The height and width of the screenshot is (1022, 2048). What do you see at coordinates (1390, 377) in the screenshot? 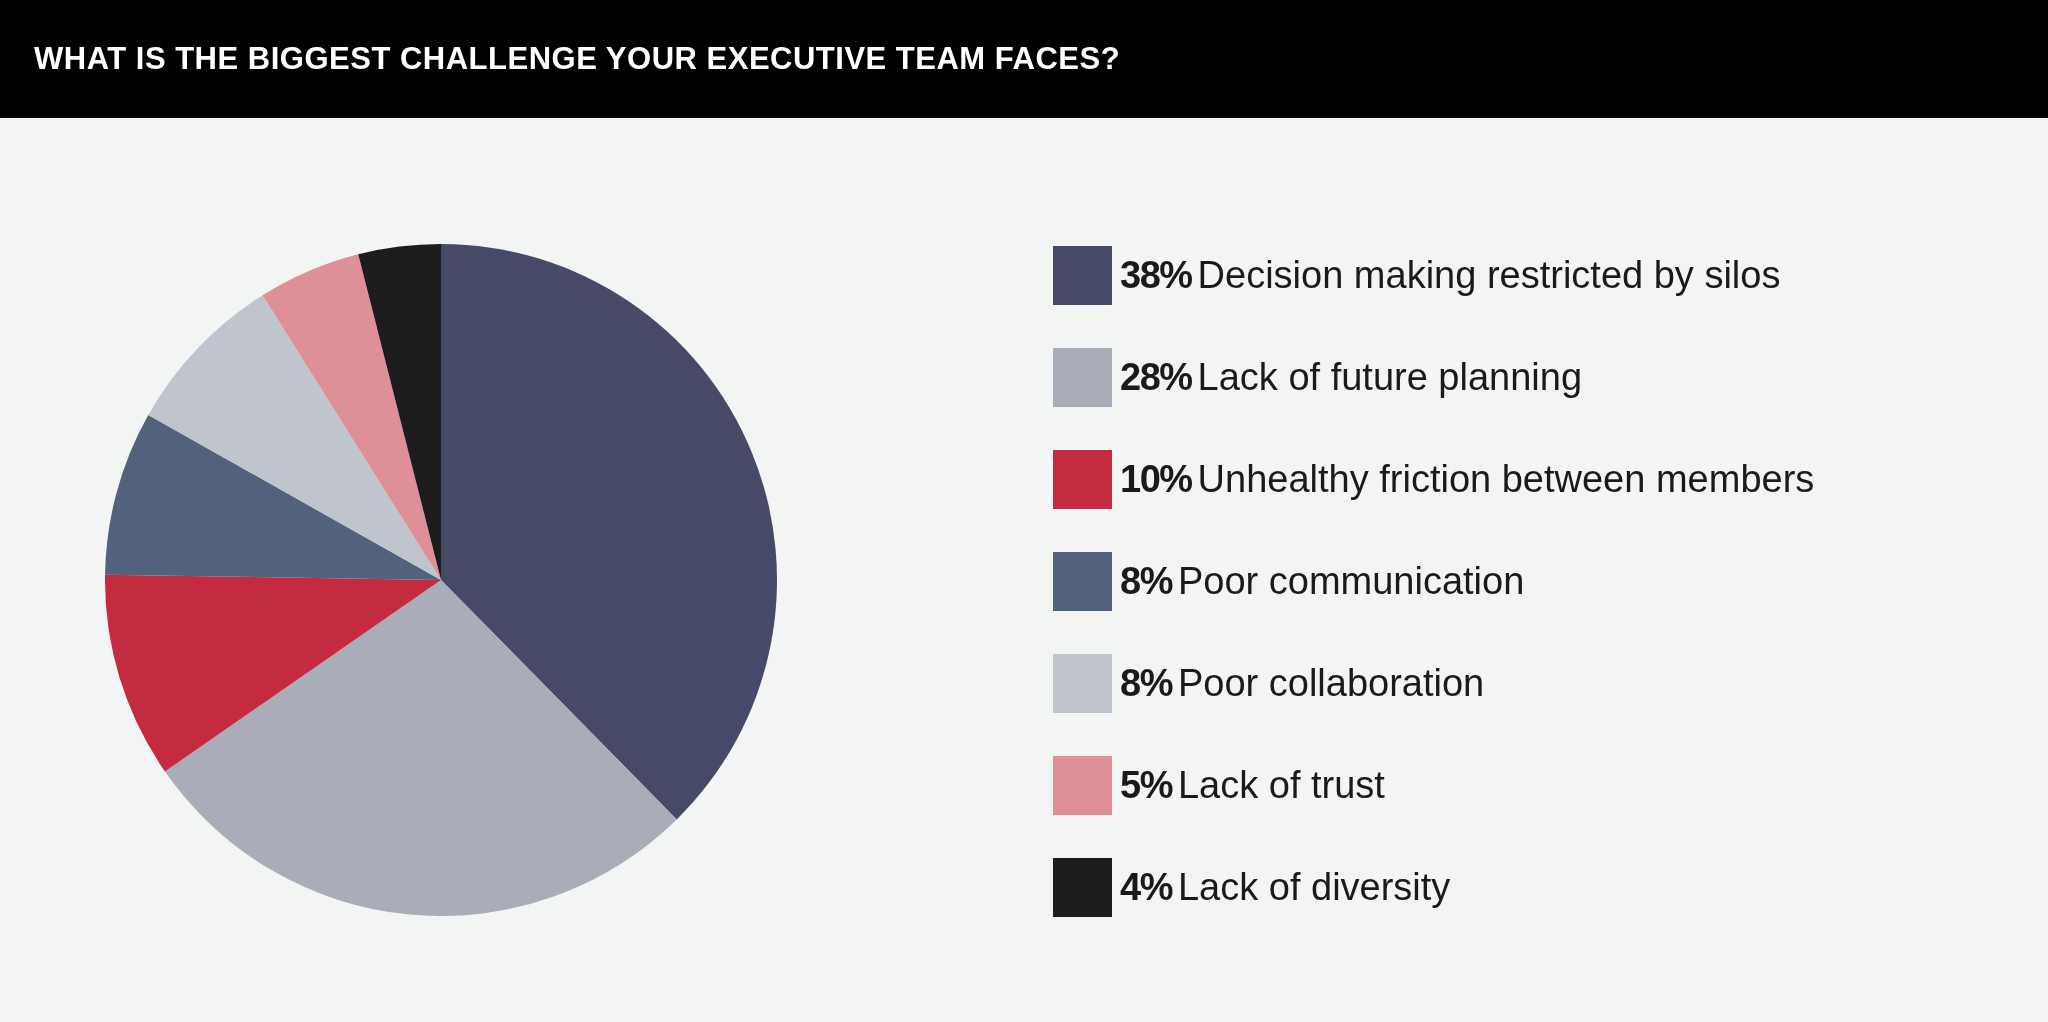
I see `legend-label: Lack of future planning` at bounding box center [1390, 377].